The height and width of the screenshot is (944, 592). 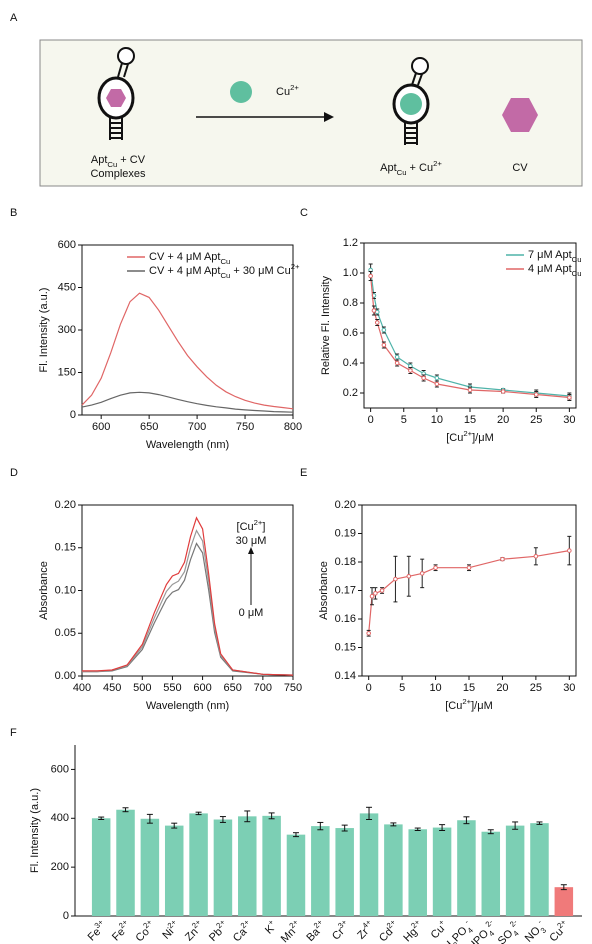 I want to click on y-tick-label: 300, so click(x=67, y=330).